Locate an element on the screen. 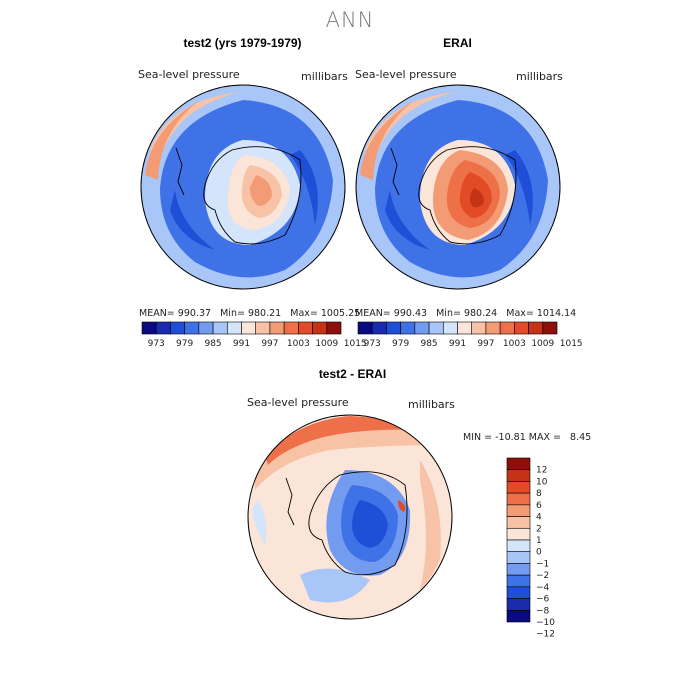  colorbar-test2-tick-label: 979 is located at coordinates (184, 344).